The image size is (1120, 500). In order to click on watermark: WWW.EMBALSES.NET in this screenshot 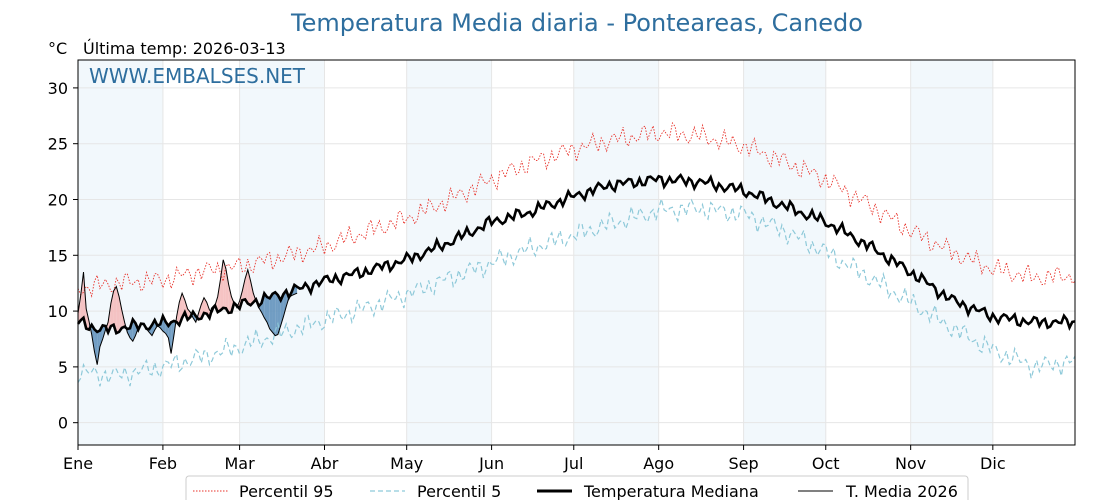, I will do `click(197, 76)`.